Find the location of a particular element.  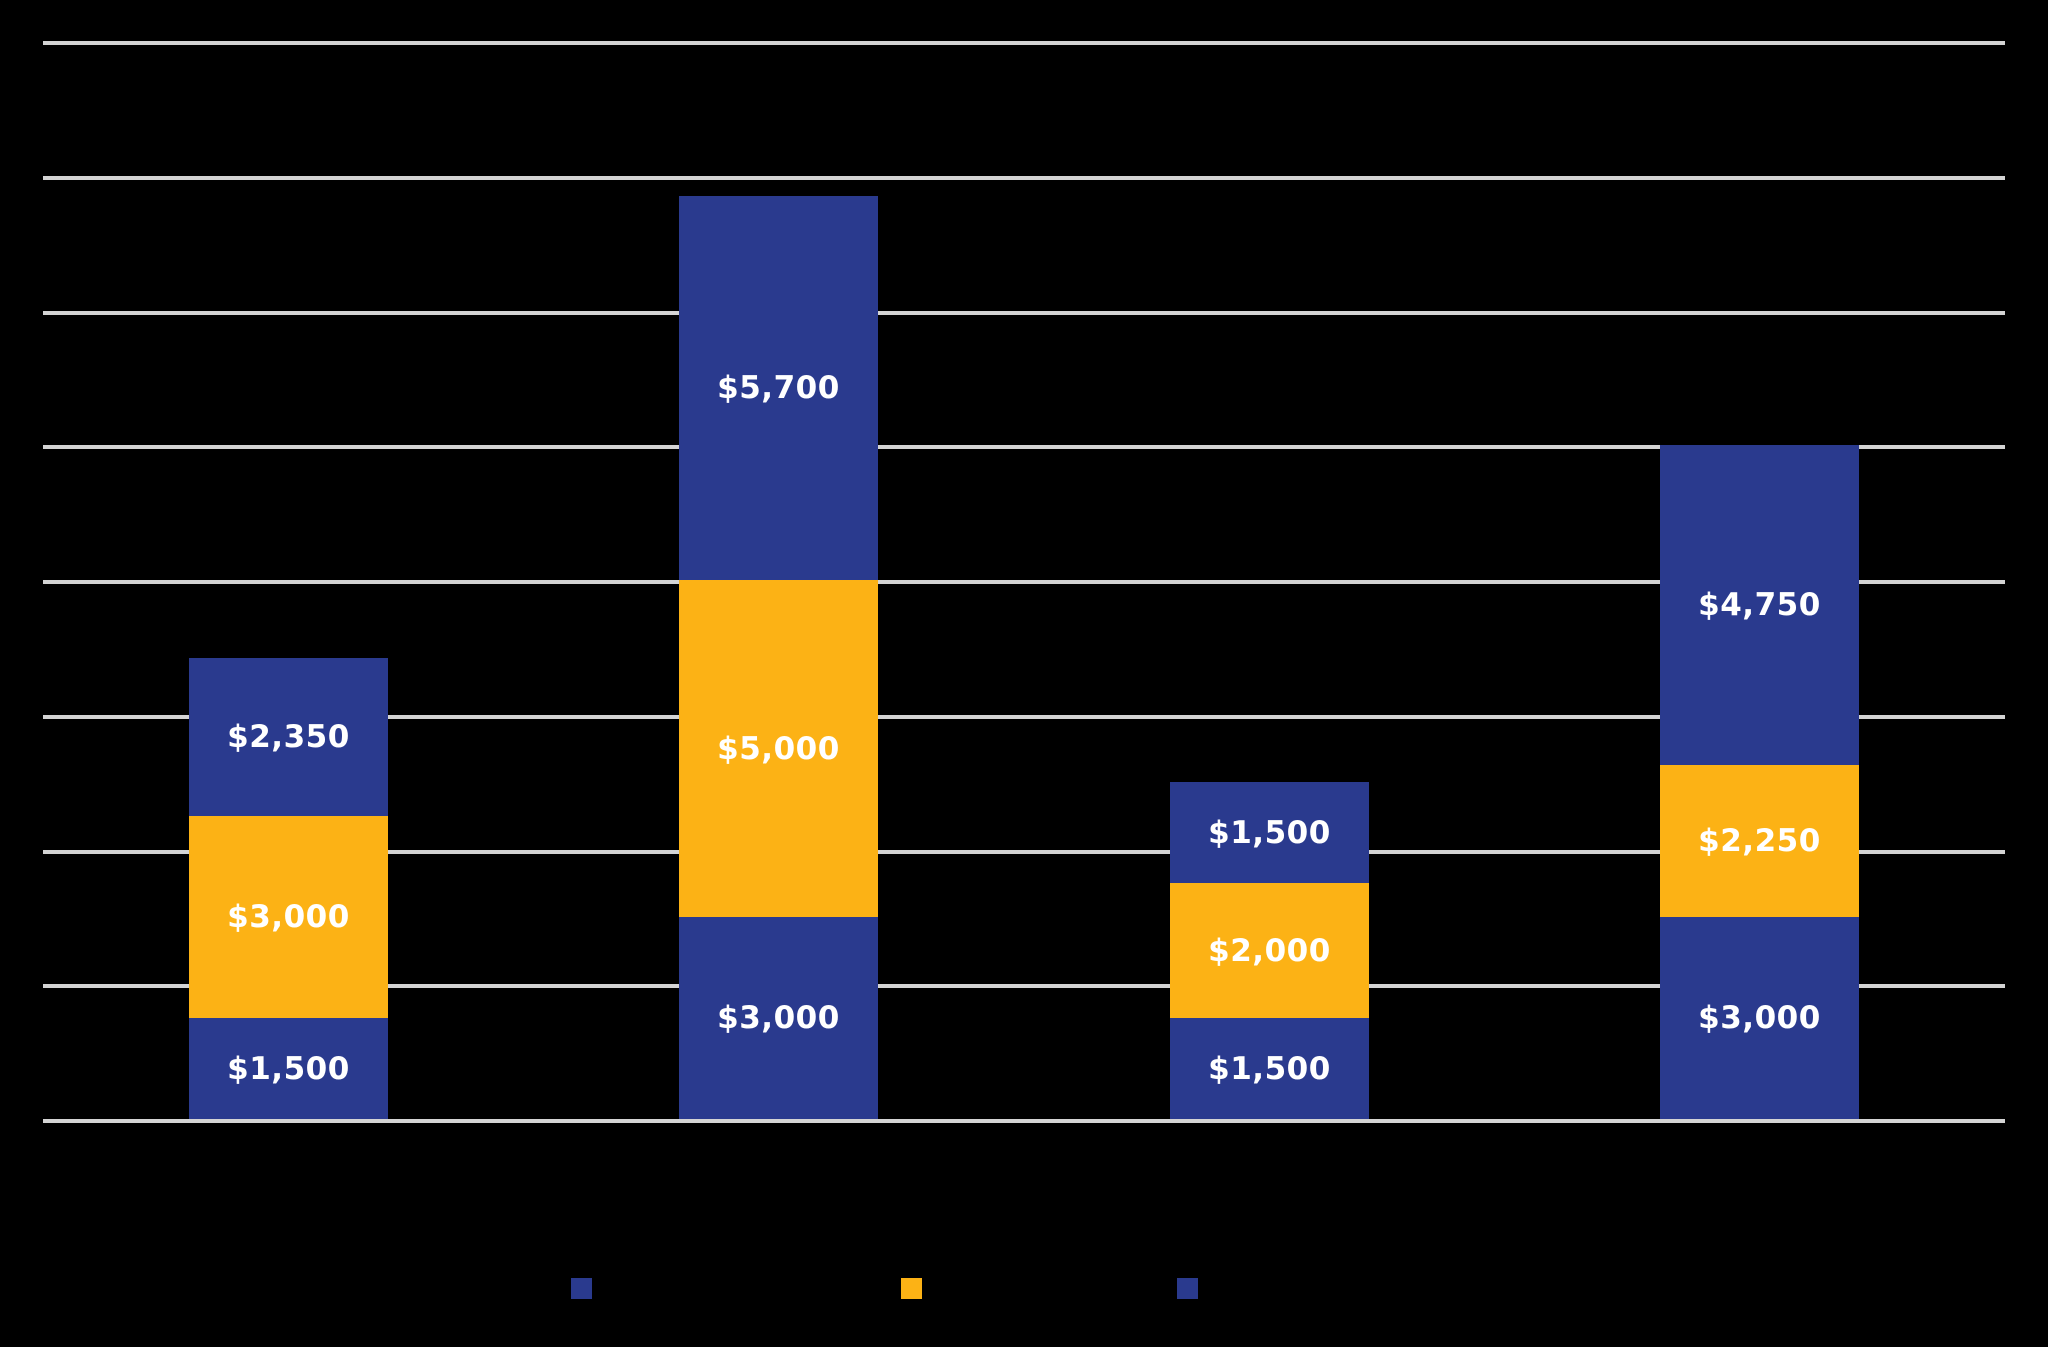

segment-value-label: $4,750 is located at coordinates (1759, 605).